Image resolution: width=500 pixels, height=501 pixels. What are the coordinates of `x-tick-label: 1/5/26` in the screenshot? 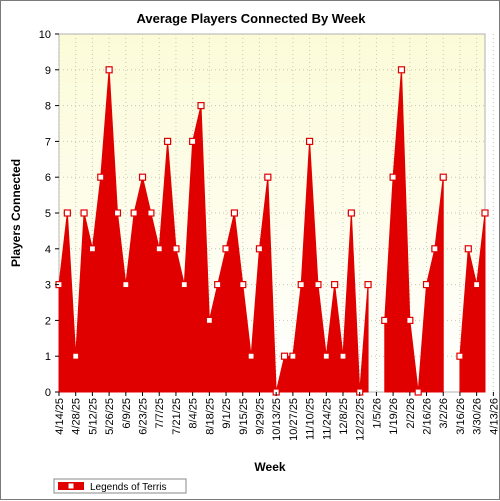 It's located at (377, 413).